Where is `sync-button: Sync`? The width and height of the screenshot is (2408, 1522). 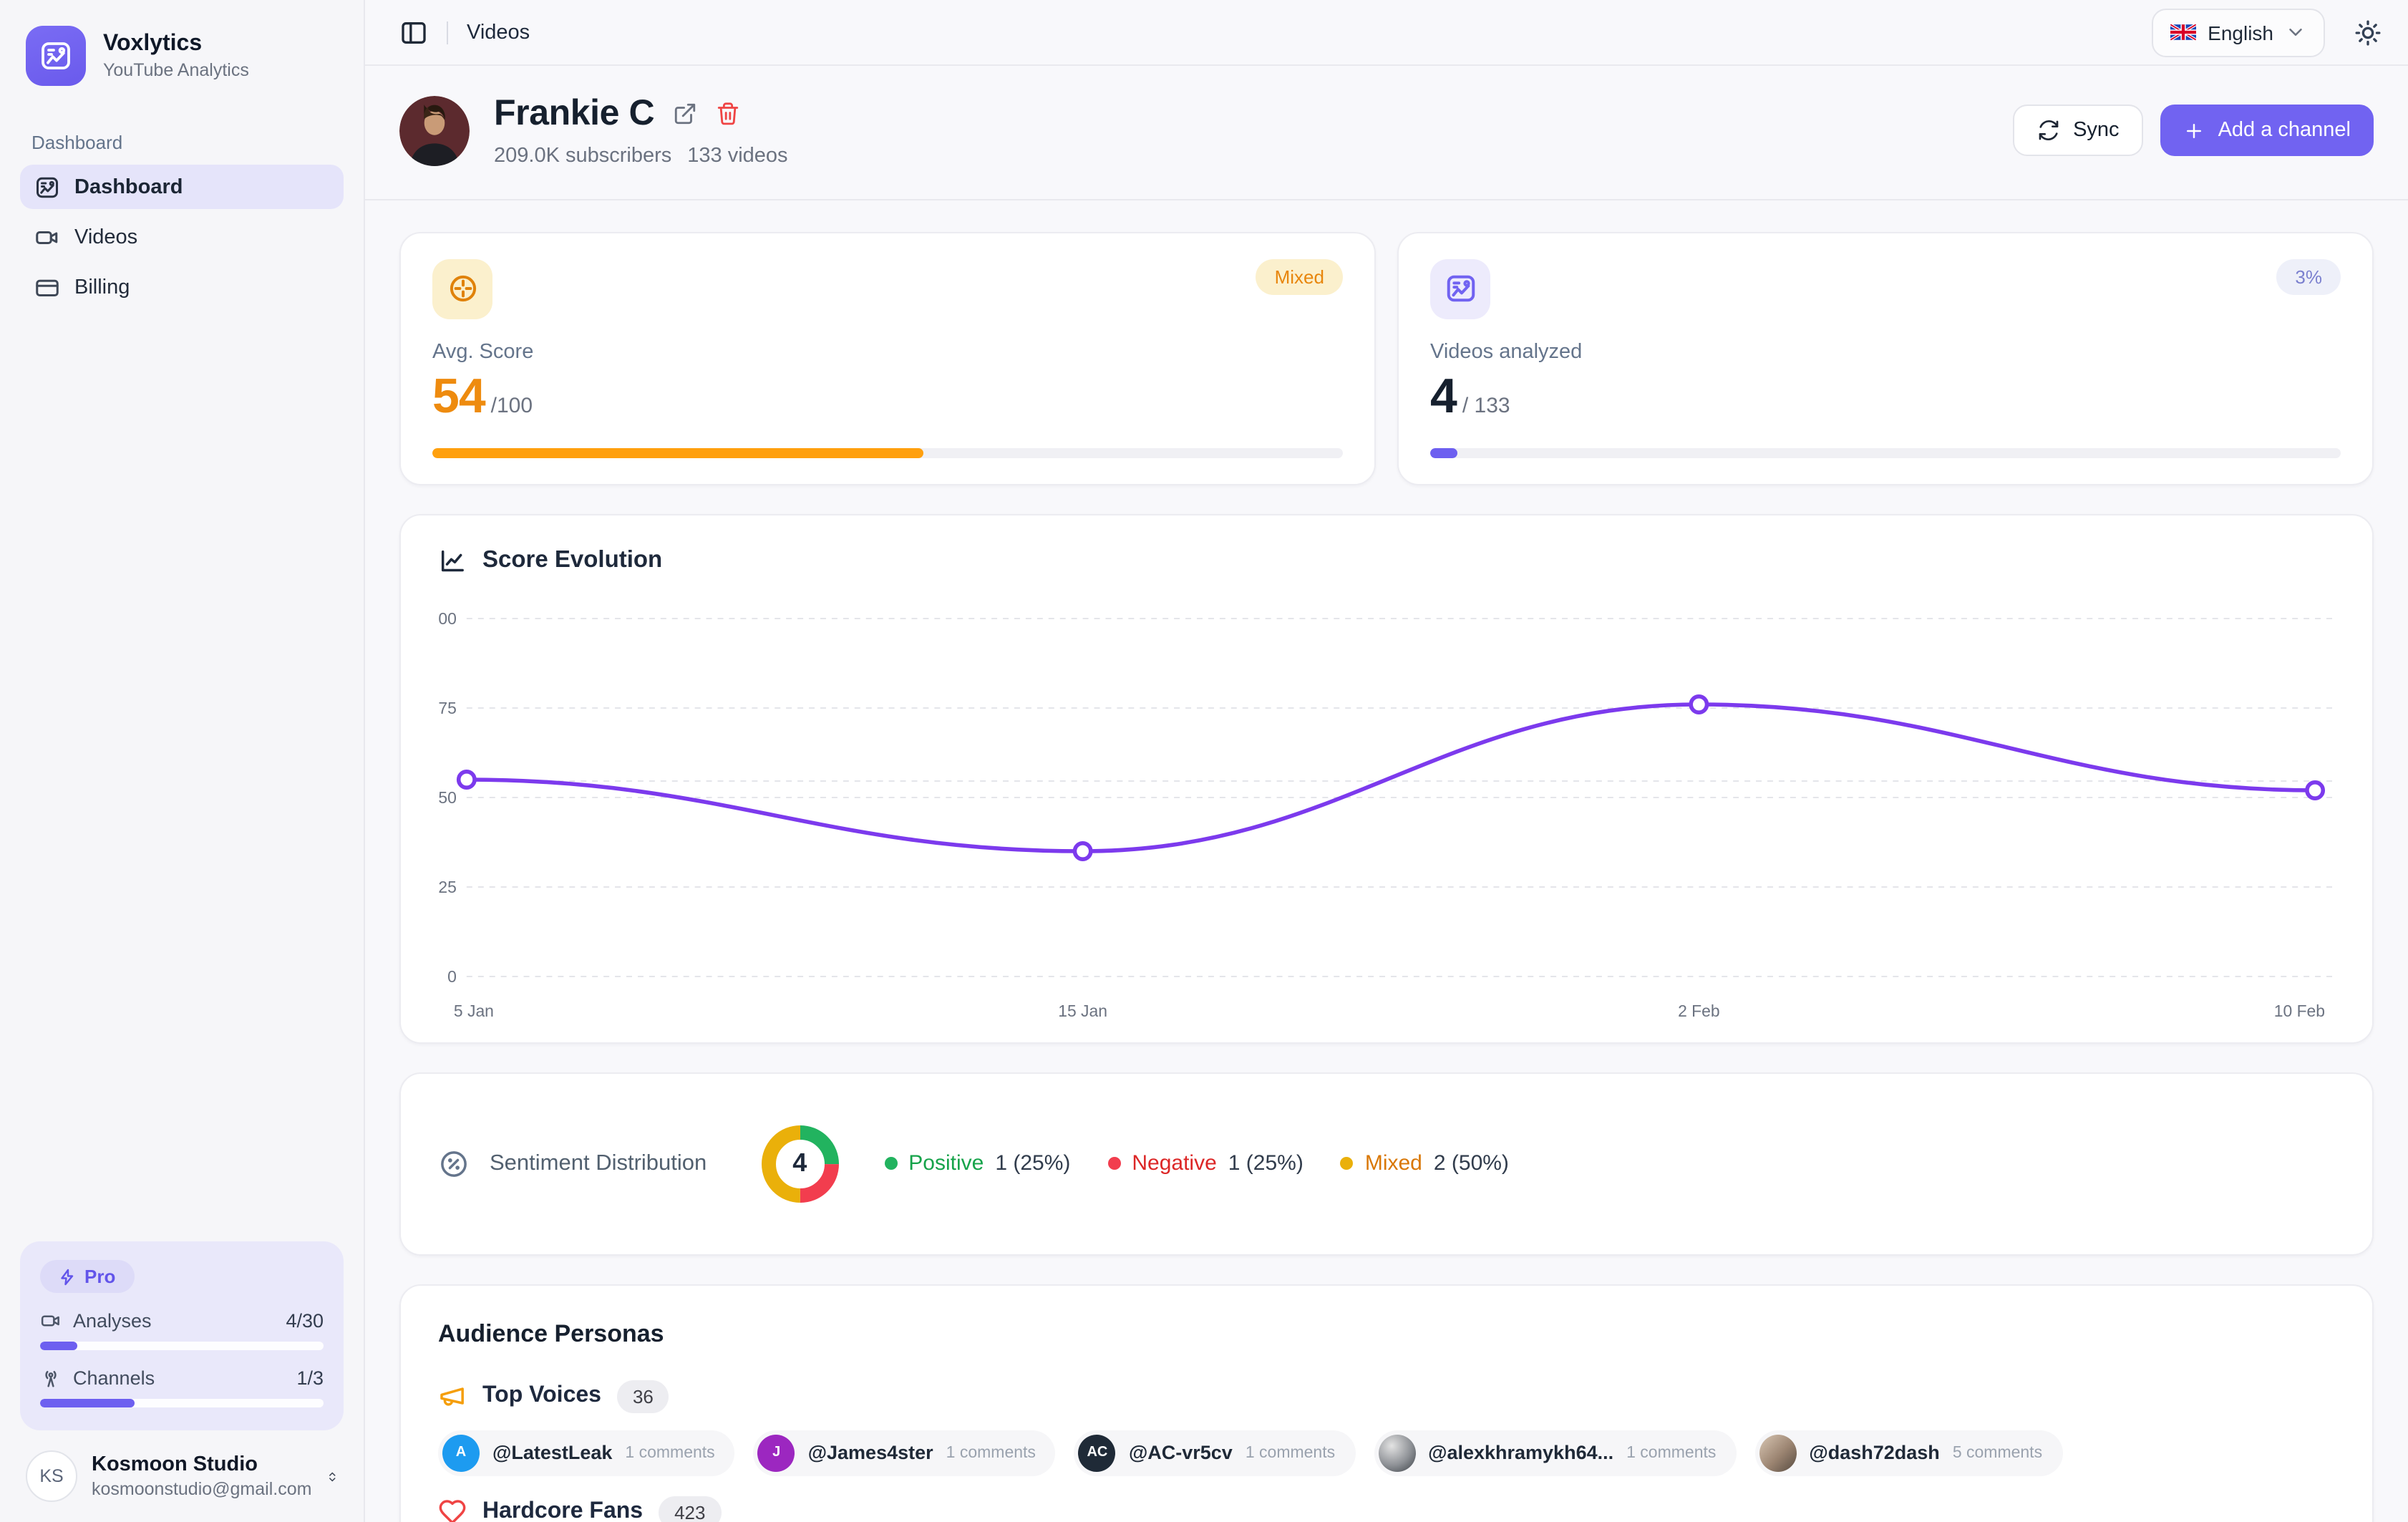
sync-button: Sync is located at coordinates (2079, 131).